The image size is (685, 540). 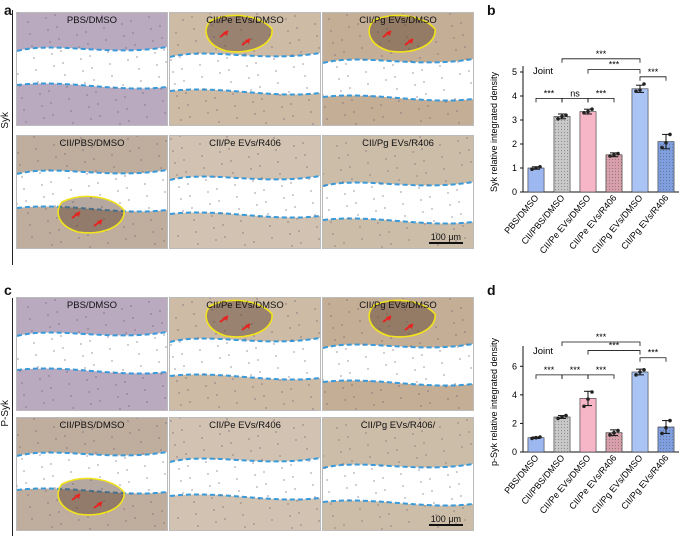 I want to click on histology-image: PBS/DMSO, so click(x=92, y=354).